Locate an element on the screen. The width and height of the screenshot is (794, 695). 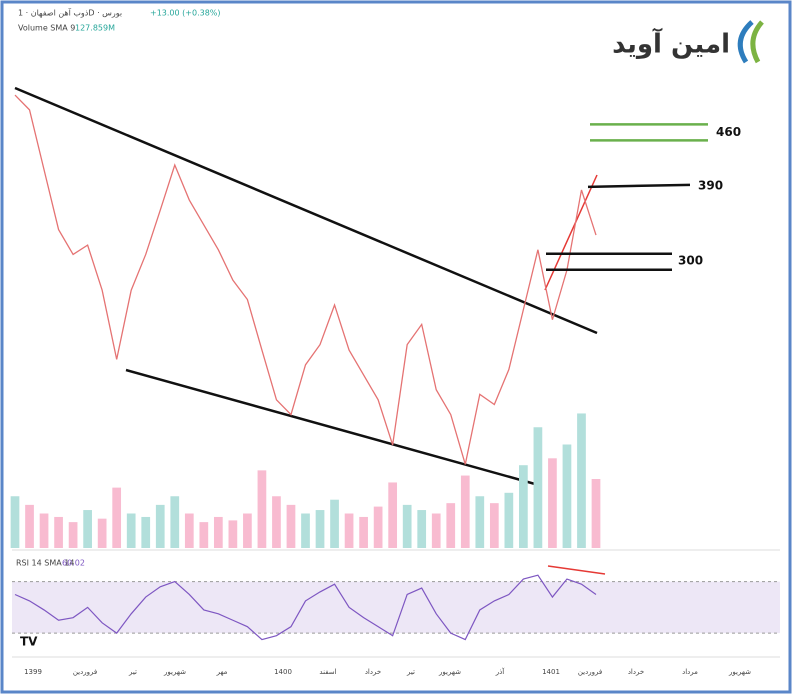
x-tick-label: 1401 is located at coordinates (551, 672).